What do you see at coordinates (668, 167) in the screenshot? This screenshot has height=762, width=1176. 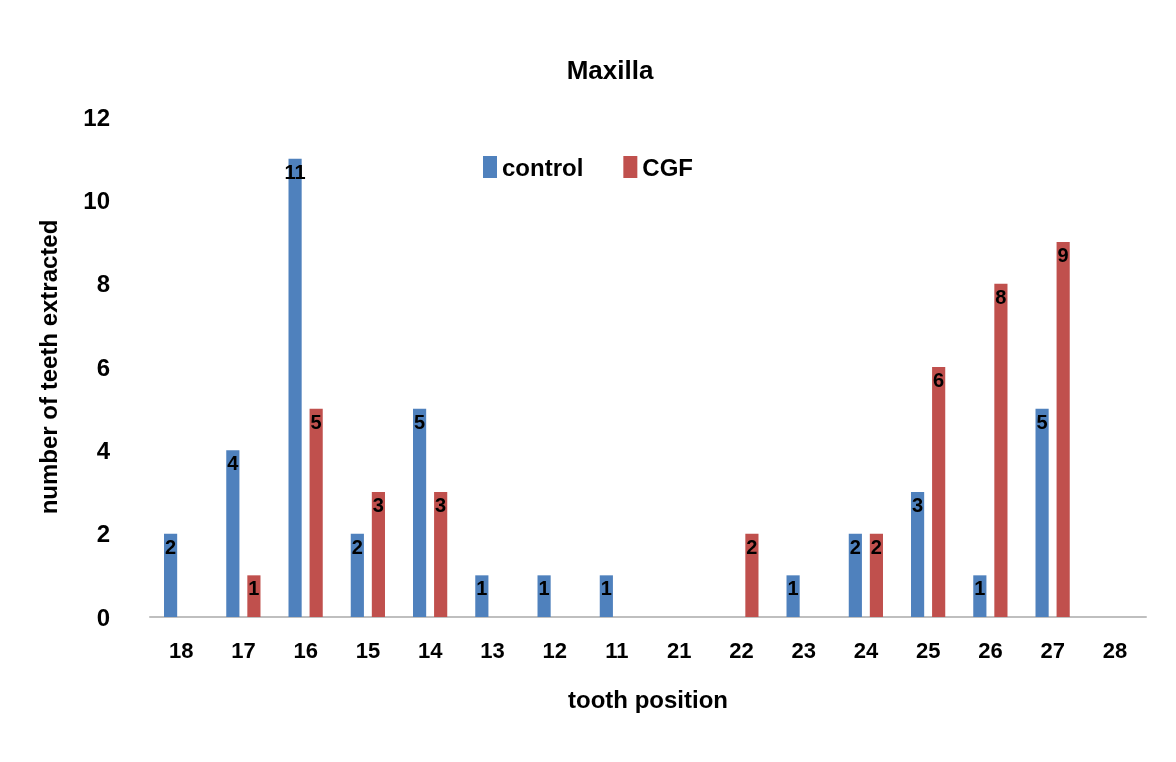 I see `legend-label: CGF` at bounding box center [668, 167].